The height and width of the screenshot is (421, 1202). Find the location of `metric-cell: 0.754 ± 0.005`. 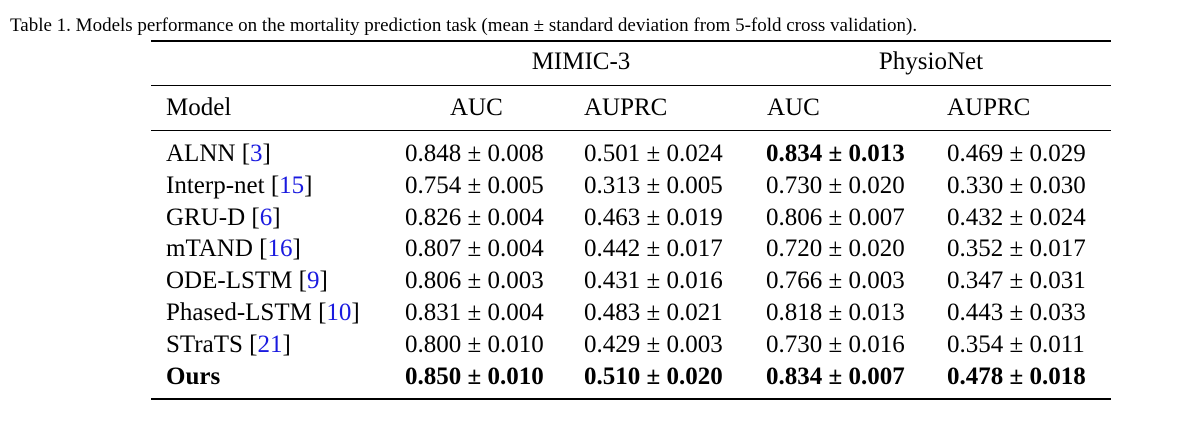

metric-cell: 0.754 ± 0.005 is located at coordinates (474, 185).